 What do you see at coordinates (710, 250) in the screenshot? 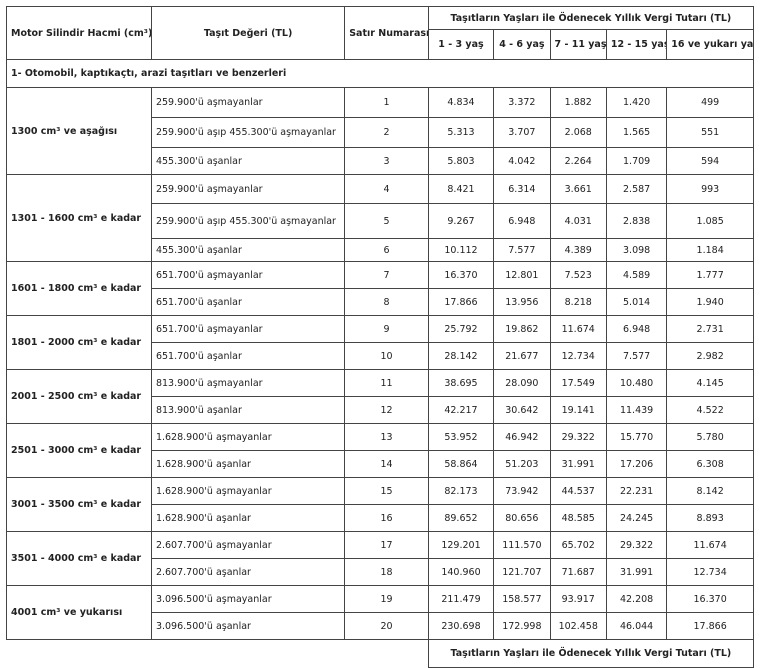
I see `tax-amount: 1.184` at bounding box center [710, 250].